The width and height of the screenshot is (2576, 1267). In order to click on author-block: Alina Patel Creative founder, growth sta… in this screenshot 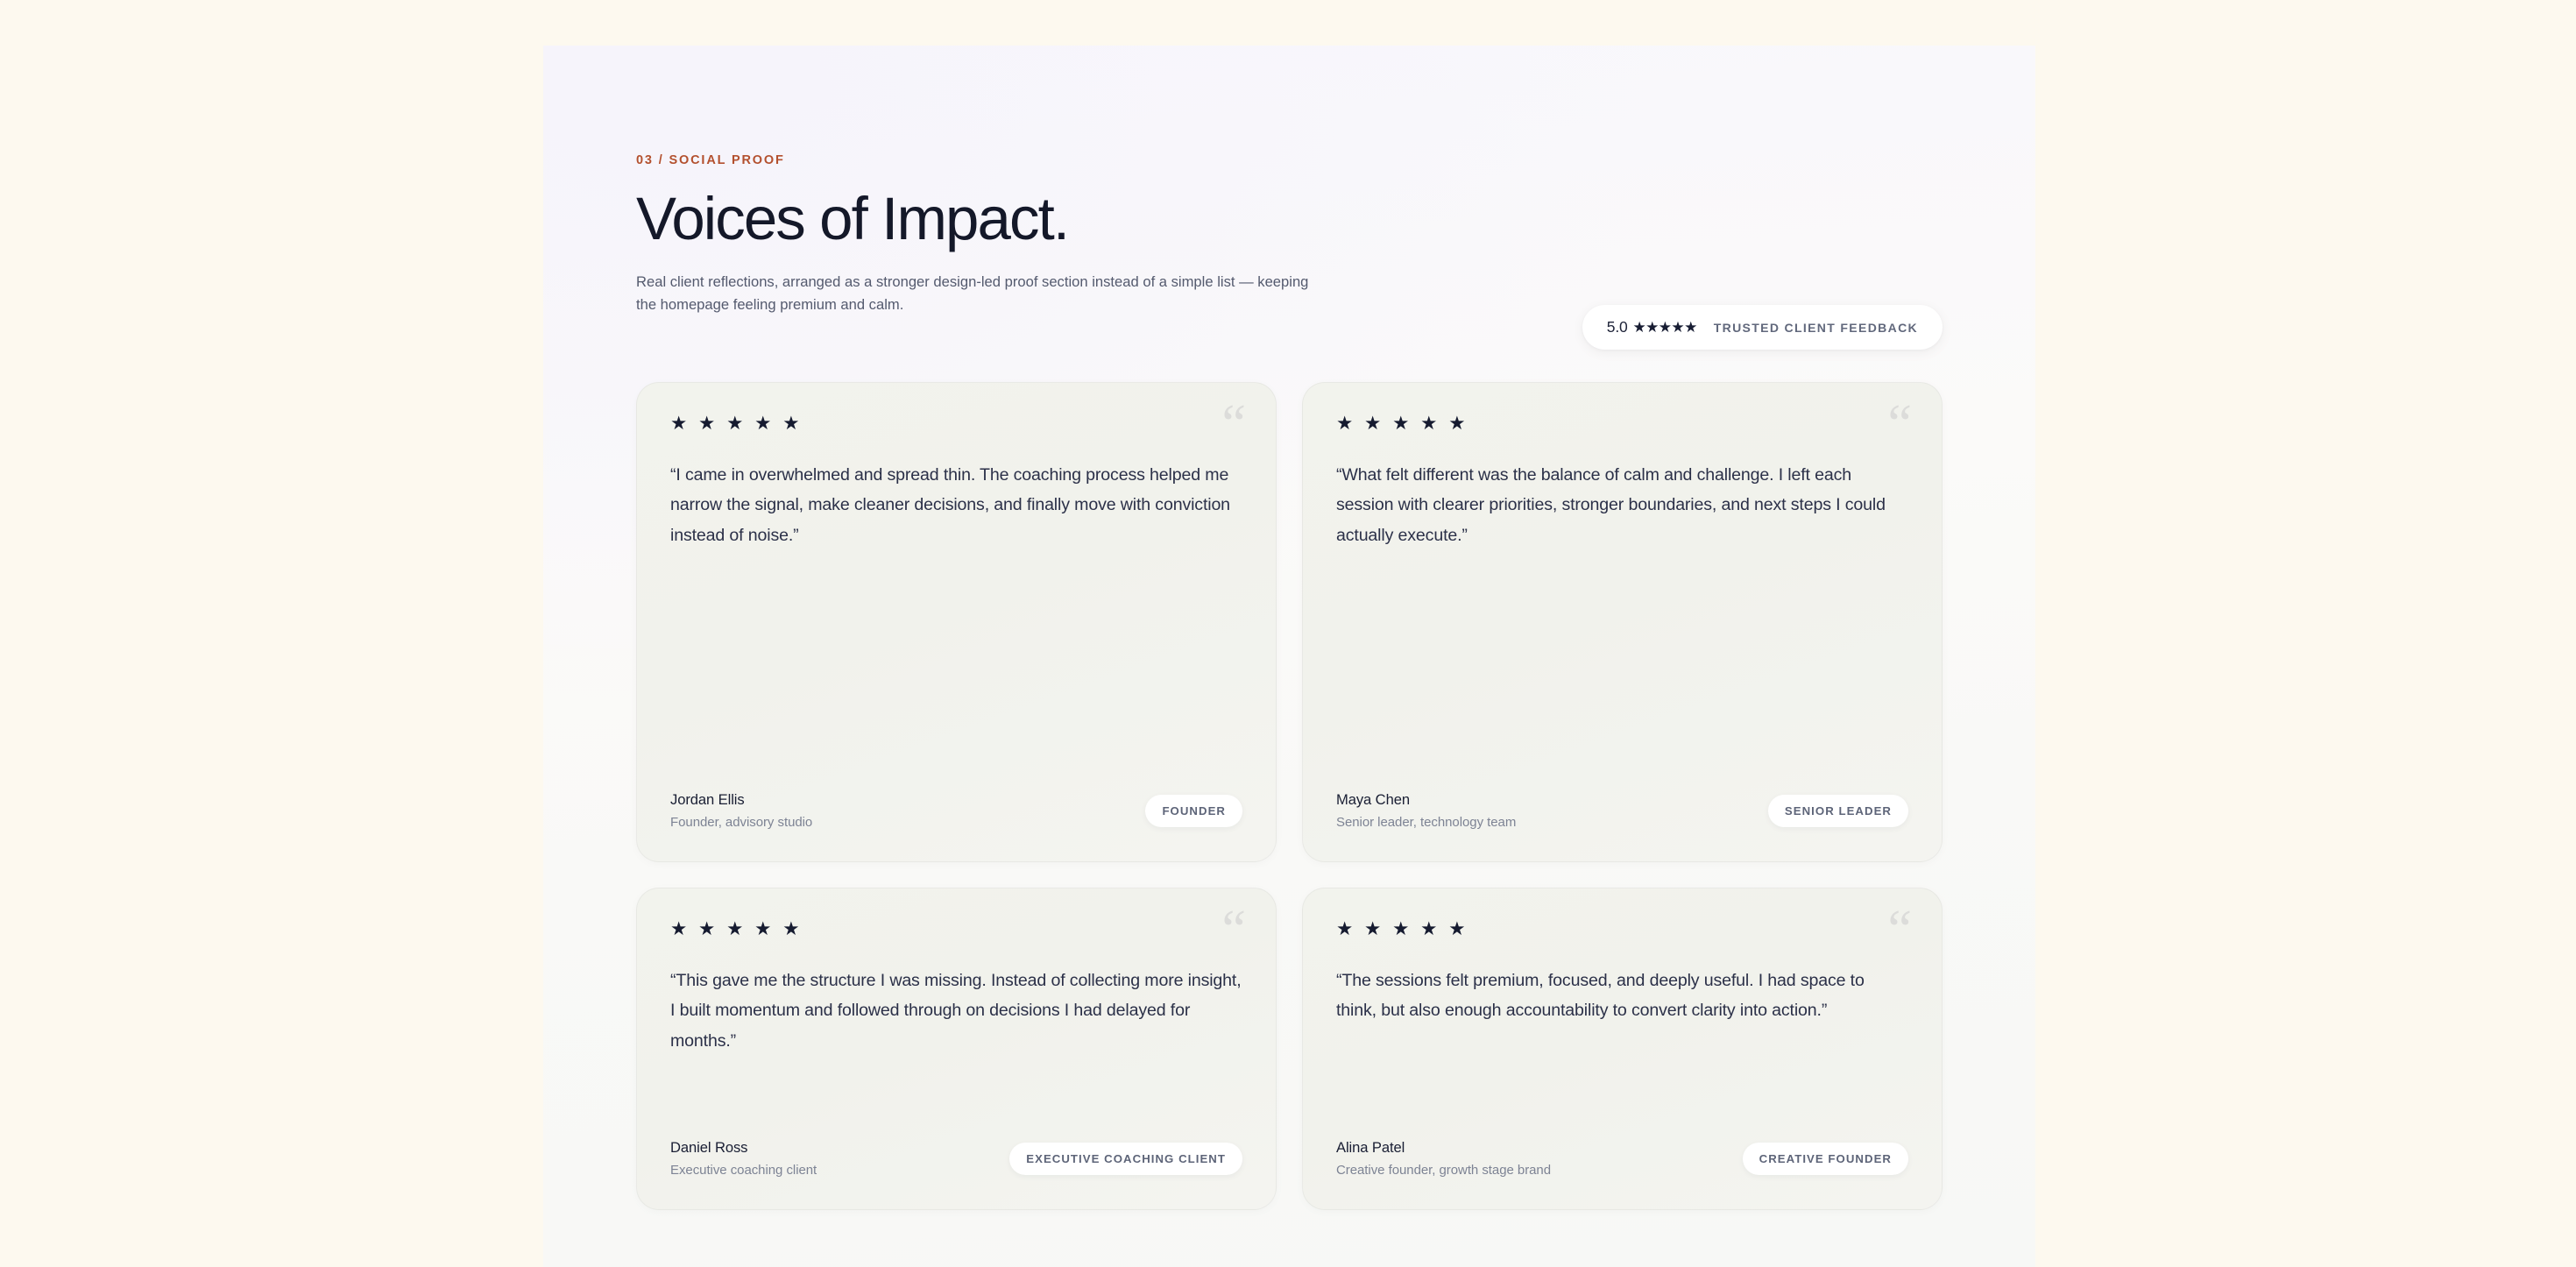, I will do `click(1443, 1158)`.